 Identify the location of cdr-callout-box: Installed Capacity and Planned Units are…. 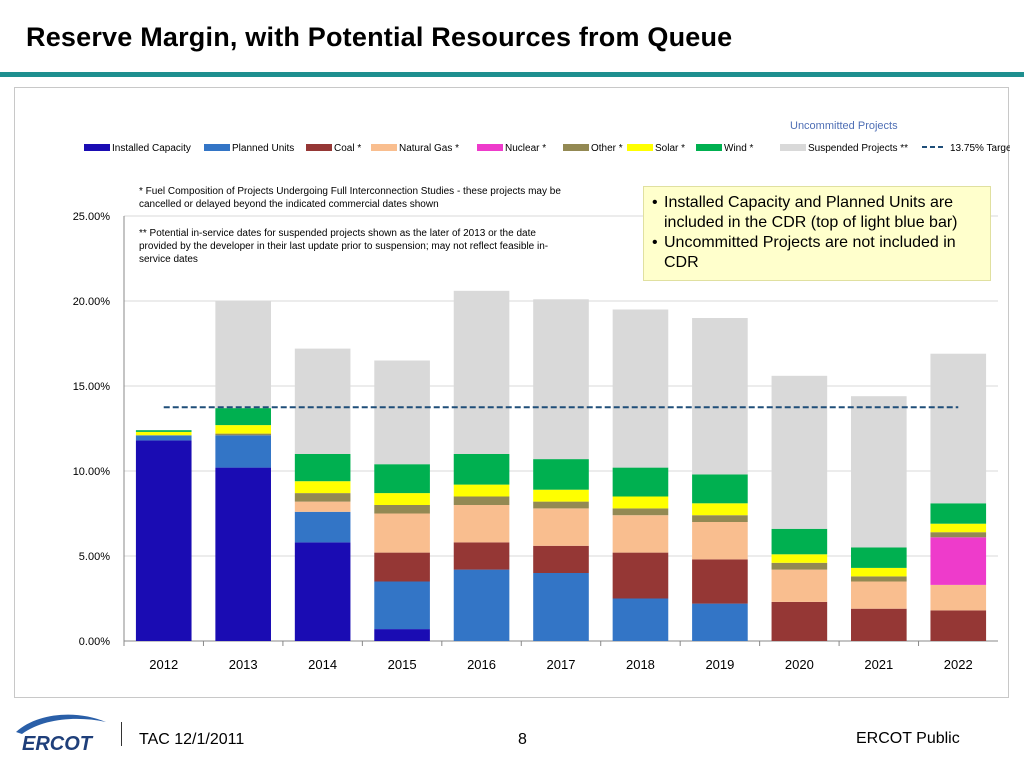
(817, 233).